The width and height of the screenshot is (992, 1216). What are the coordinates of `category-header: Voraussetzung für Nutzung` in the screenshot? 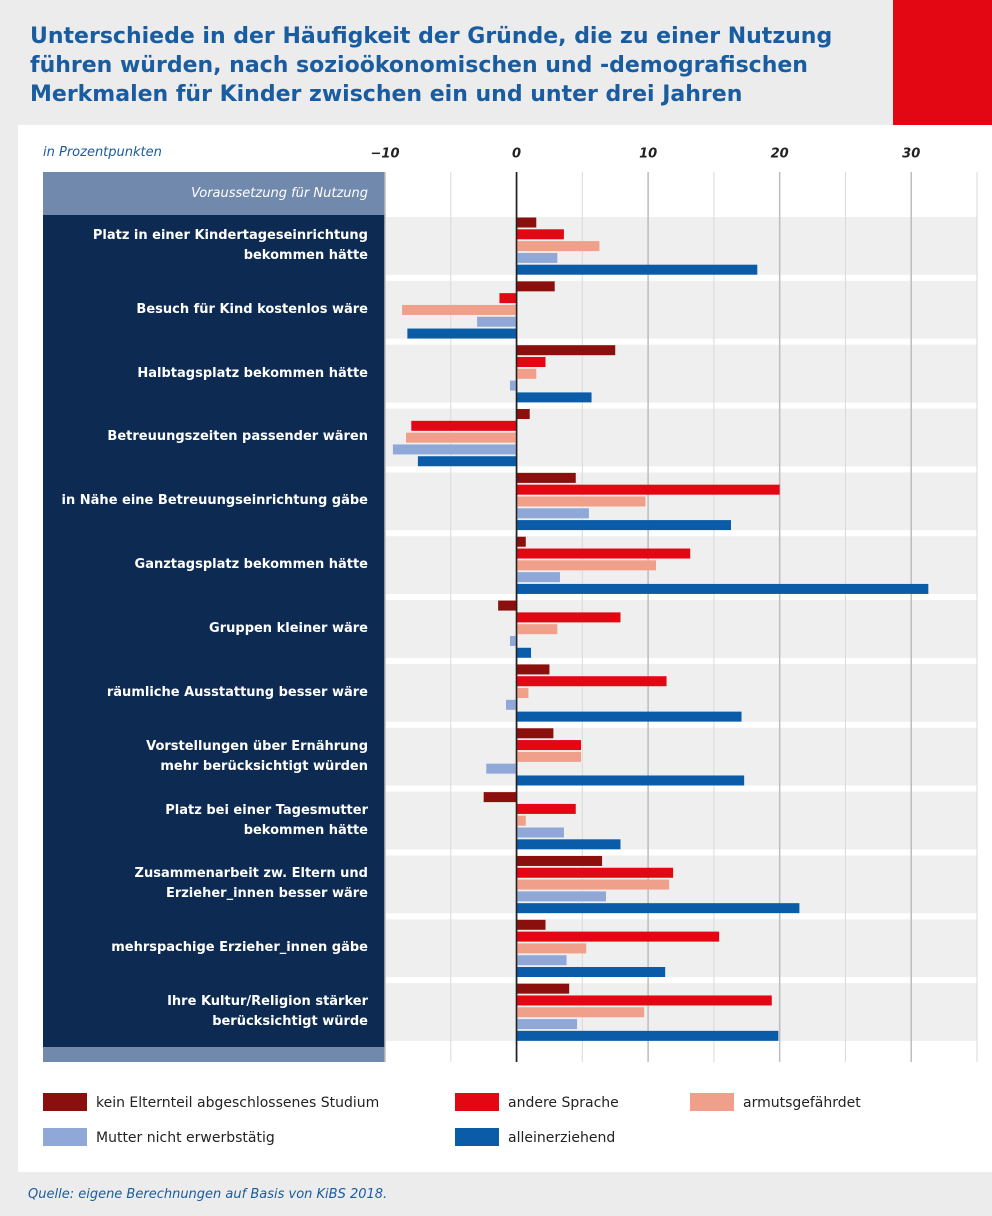 It's located at (279, 193).